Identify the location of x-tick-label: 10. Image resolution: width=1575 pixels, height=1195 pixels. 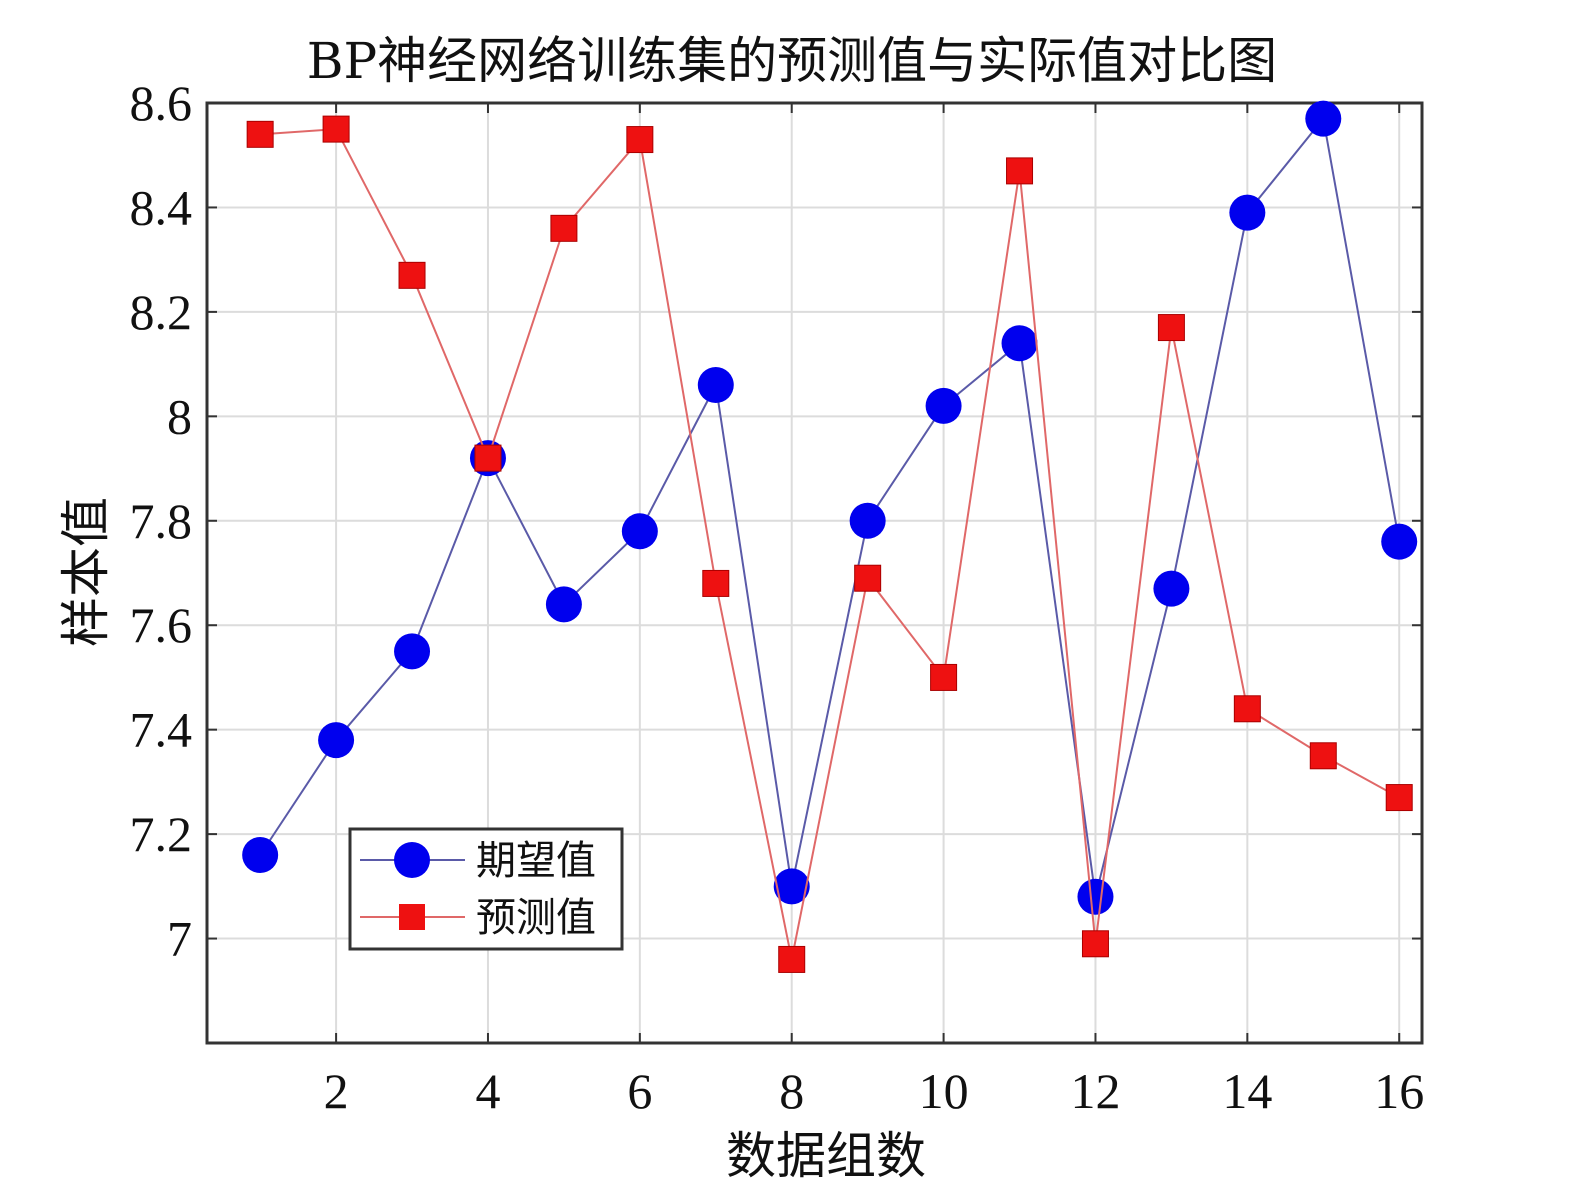
(944, 1091).